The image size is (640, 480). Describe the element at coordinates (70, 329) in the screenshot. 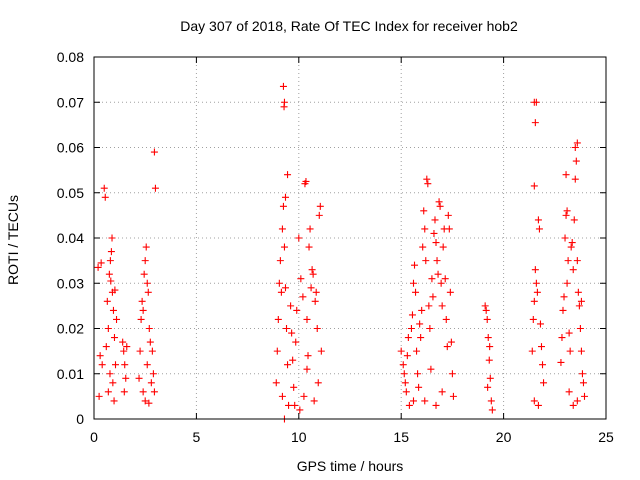

I see `y-tick-label: 0.02` at that location.